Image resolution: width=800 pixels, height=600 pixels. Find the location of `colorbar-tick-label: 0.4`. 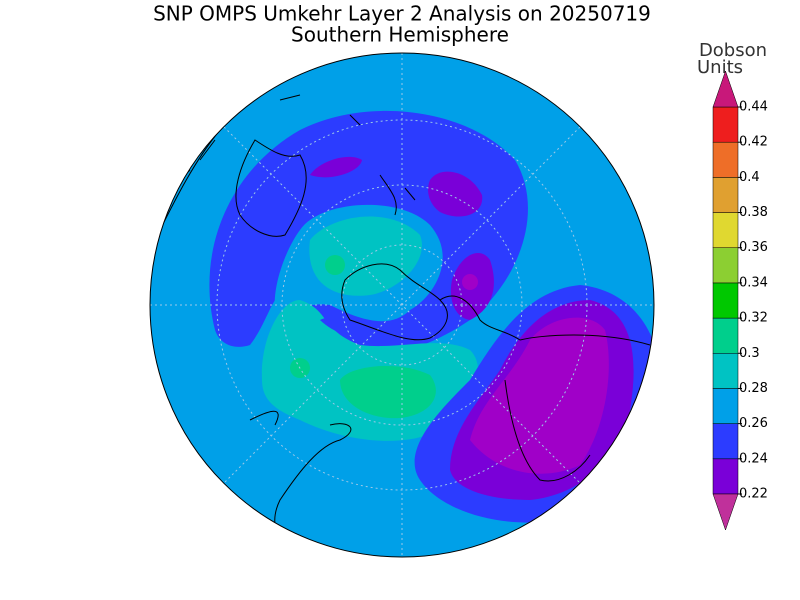

colorbar-tick-label: 0.4 is located at coordinates (749, 177).